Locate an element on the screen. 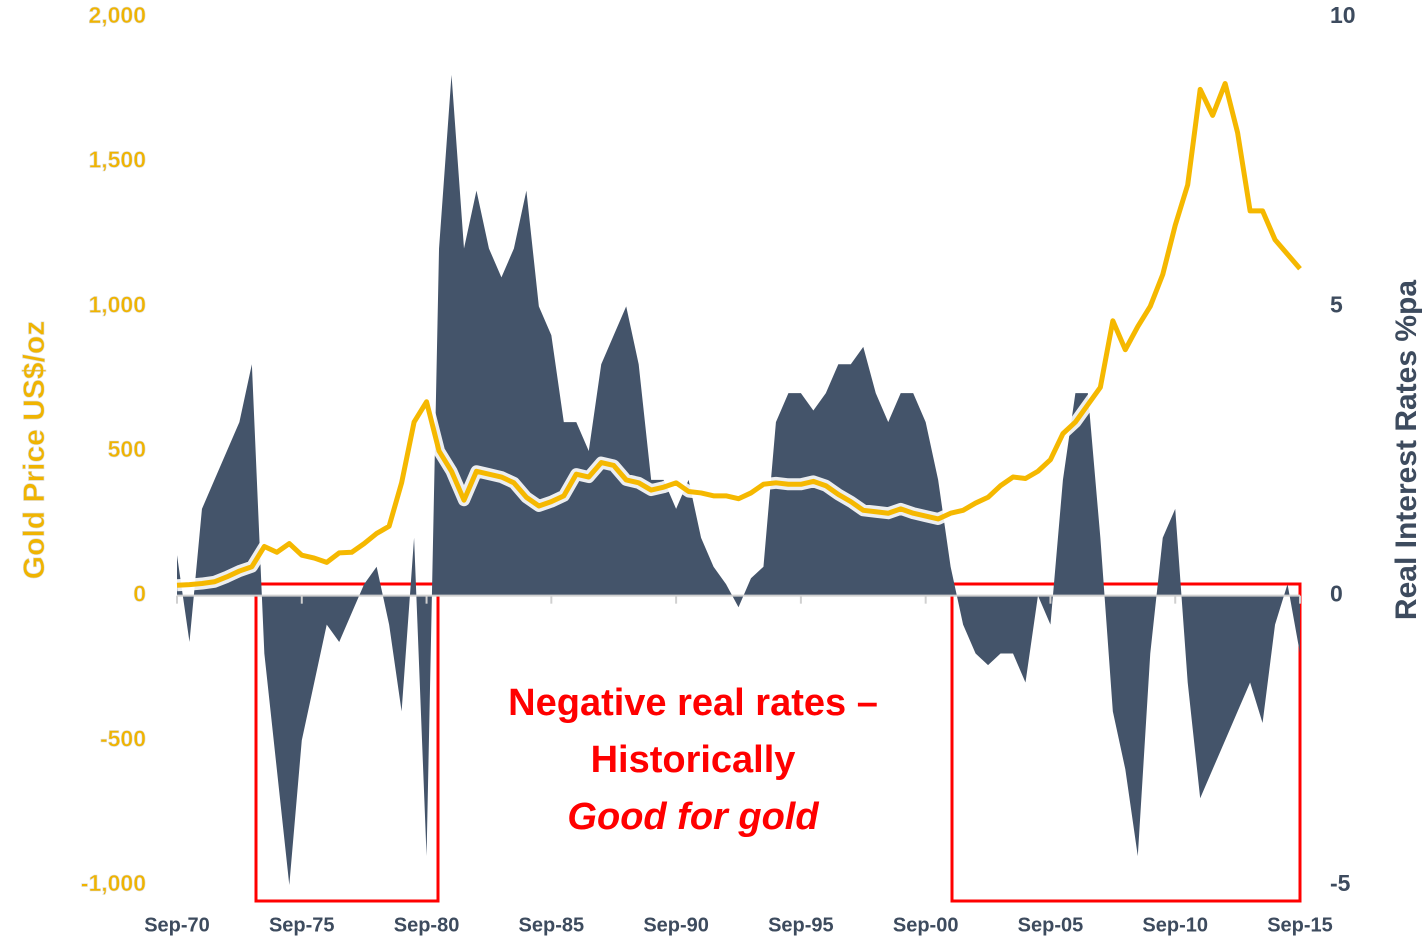 The image size is (1426, 946). y2-tick-label: 5 is located at coordinates (1336, 304).